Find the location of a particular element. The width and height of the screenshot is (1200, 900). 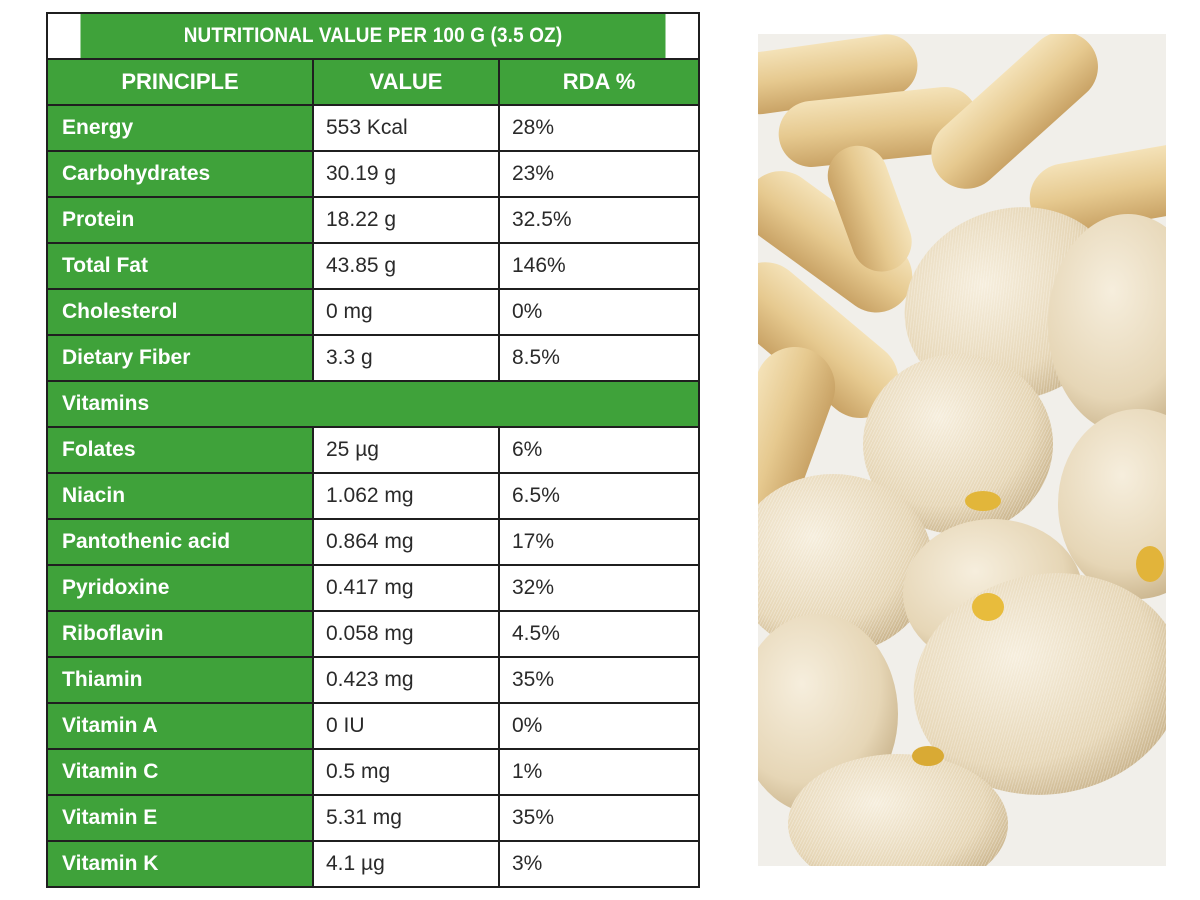

nutrient-value: 30.19 g is located at coordinates (406, 174).